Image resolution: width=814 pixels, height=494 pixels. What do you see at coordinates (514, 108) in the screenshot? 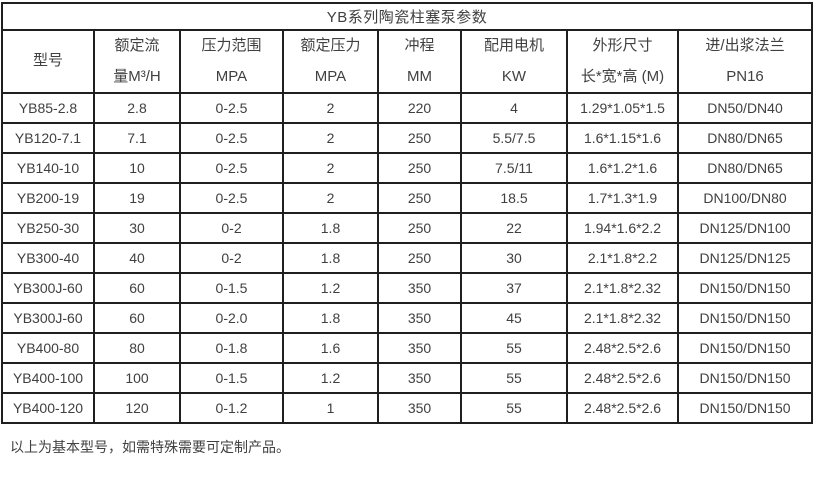
I see `table-cell: 4` at bounding box center [514, 108].